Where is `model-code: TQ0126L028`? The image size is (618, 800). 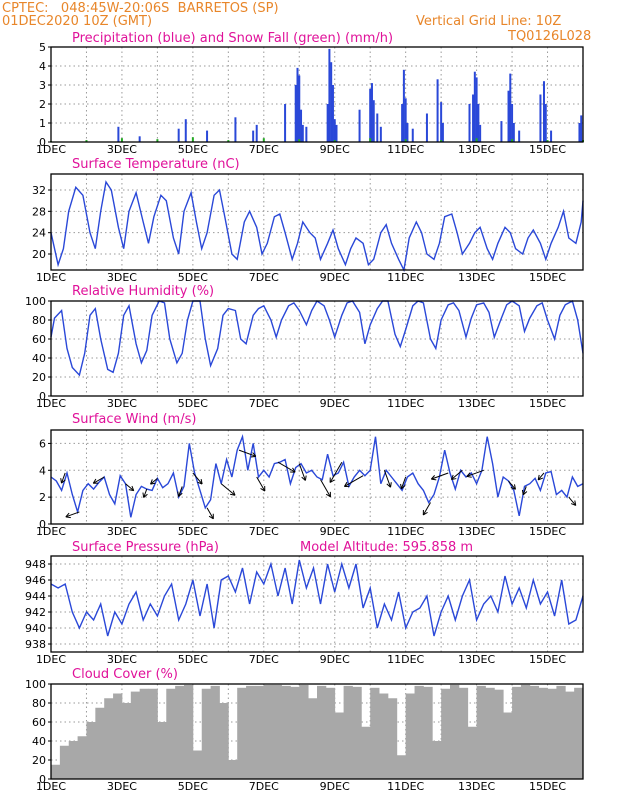
model-code: TQ0126L028 is located at coordinates (550, 36).